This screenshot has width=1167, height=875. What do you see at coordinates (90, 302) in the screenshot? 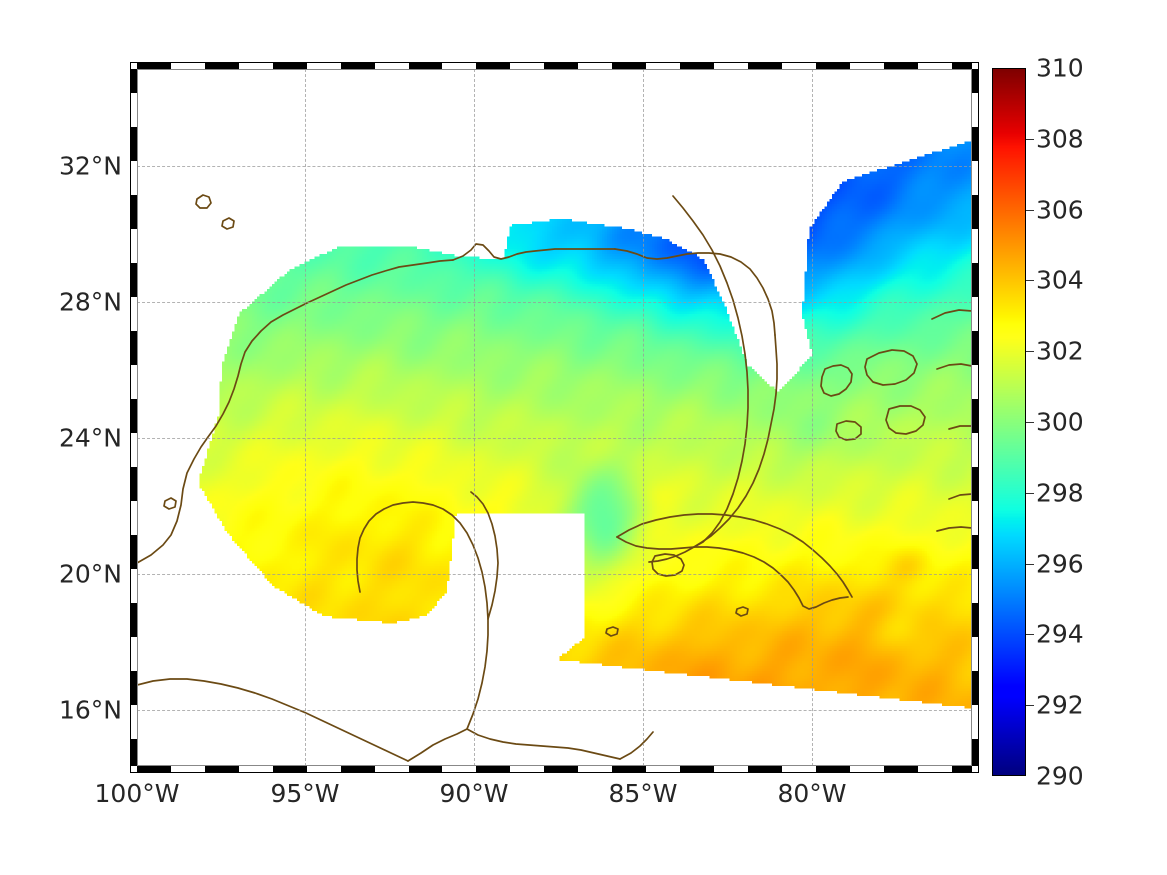
I see `ytick-label-3: 28°N` at bounding box center [90, 302].